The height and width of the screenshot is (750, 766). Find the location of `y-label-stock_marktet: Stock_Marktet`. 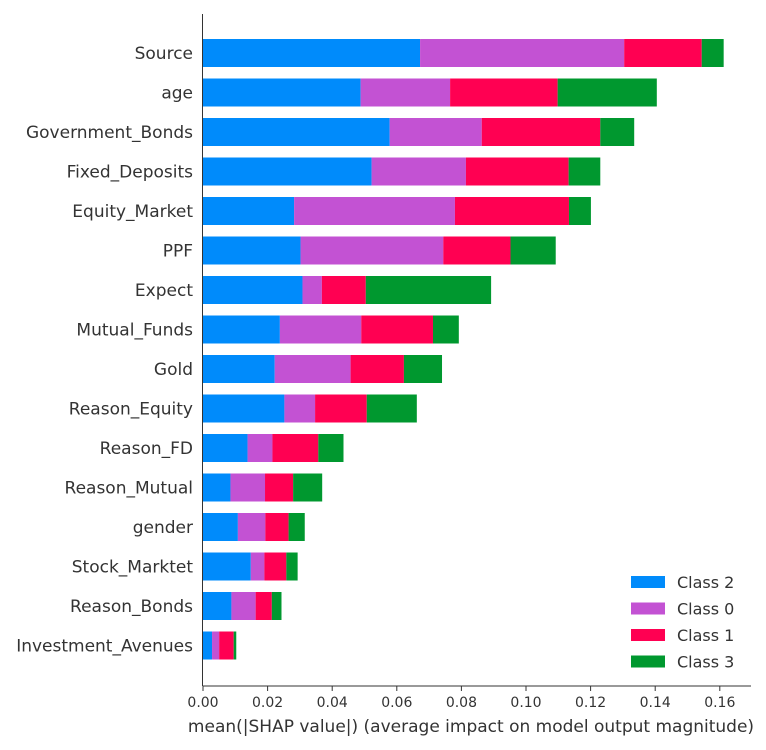

y-label-stock_marktet: Stock_Marktet is located at coordinates (133, 568).